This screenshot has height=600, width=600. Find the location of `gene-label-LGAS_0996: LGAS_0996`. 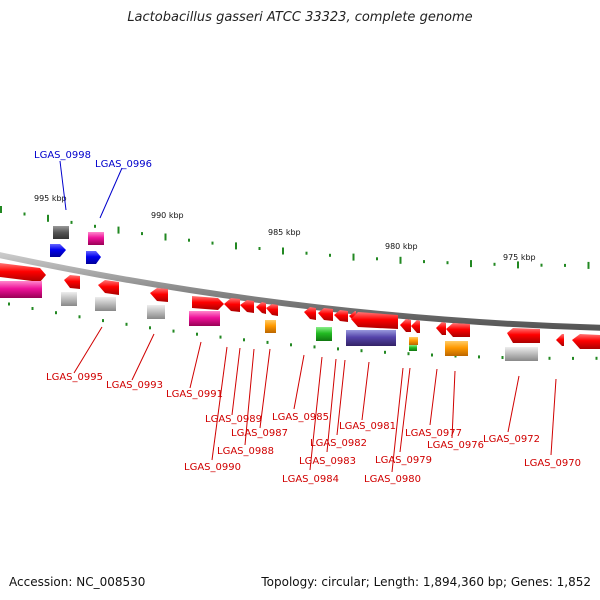

gene-label-LGAS_0996: LGAS_0996 is located at coordinates (123, 164).